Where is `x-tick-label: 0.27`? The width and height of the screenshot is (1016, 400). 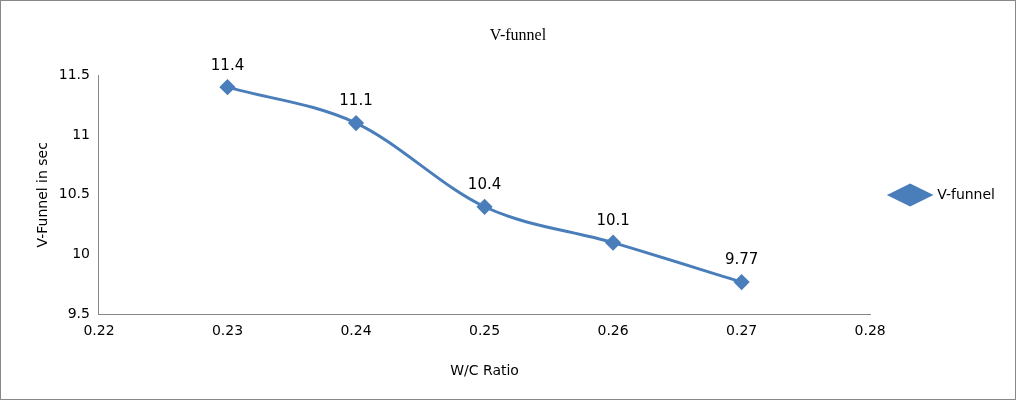
x-tick-label: 0.27 is located at coordinates (742, 330).